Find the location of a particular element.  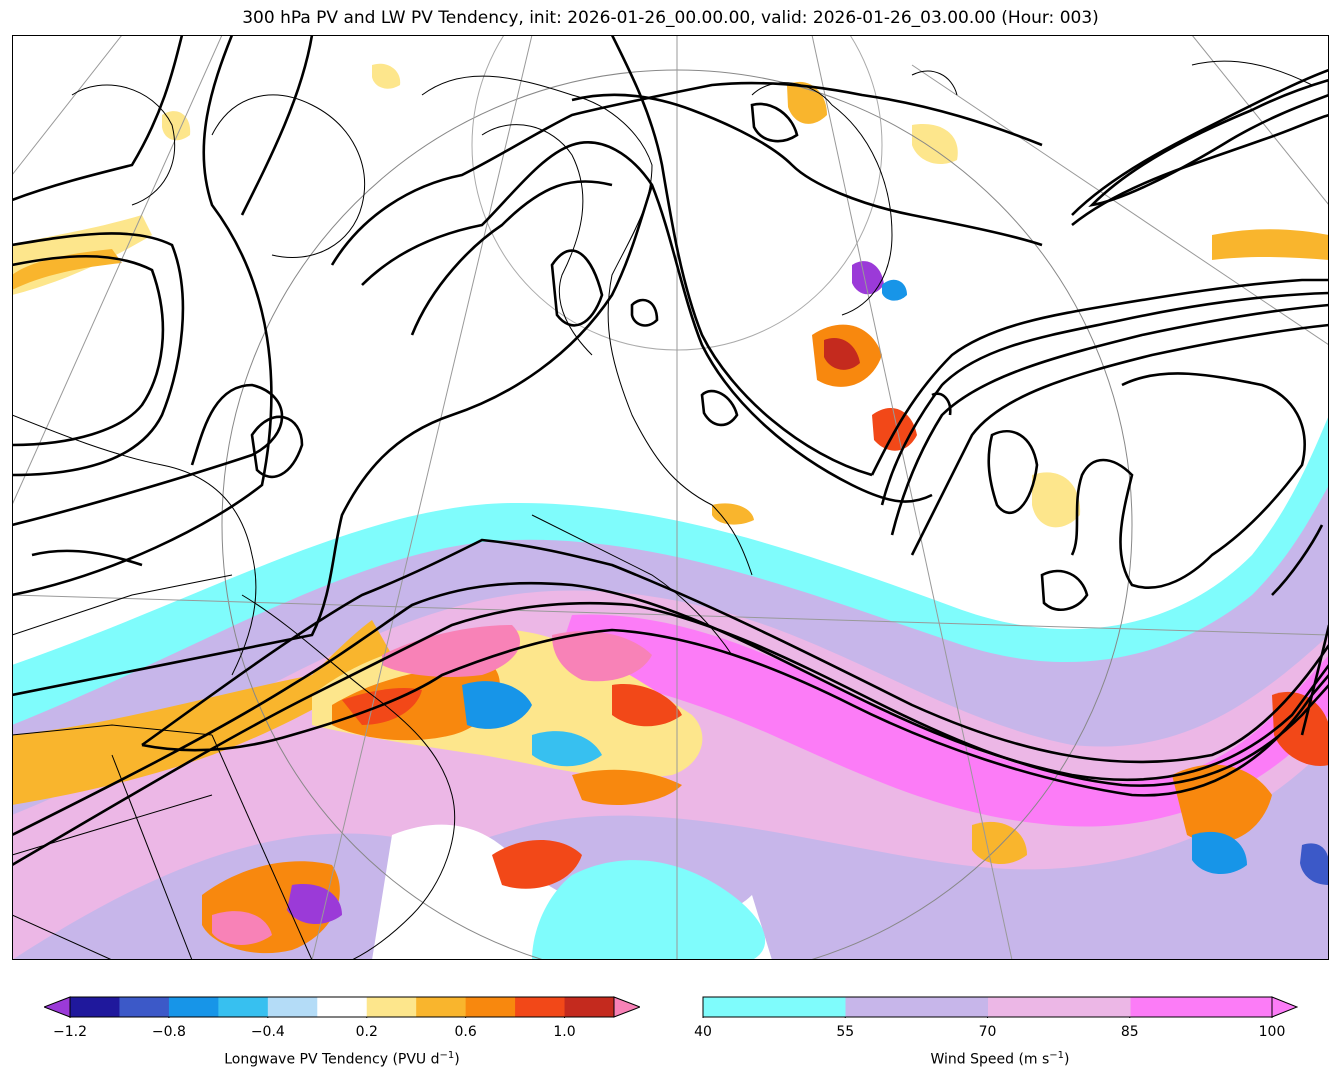

wind-speed-colorbar-label: Wind Speed (m s−1) is located at coordinates (1000, 1059).